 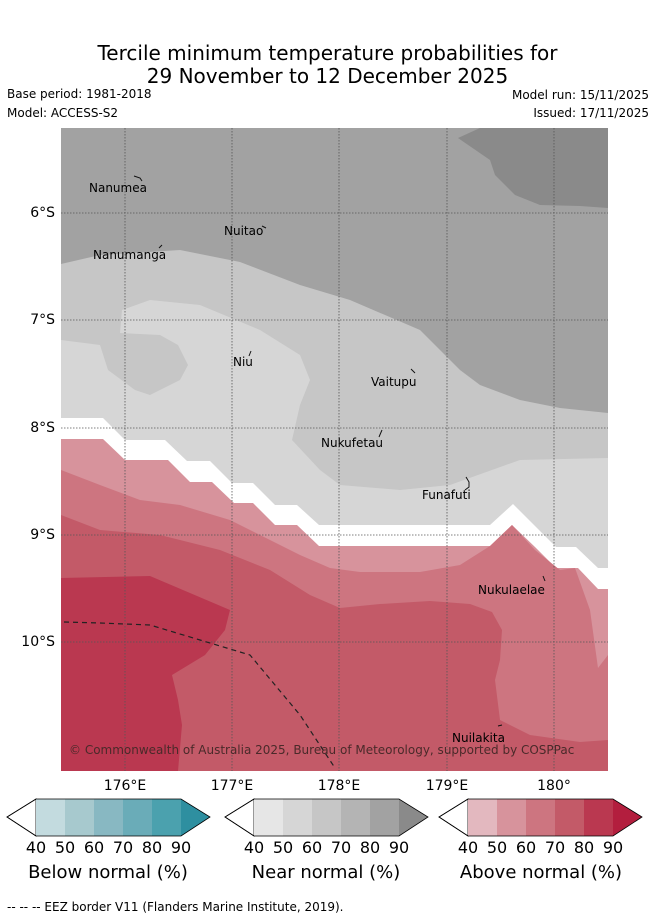 What do you see at coordinates (541, 872) in the screenshot?
I see `colorbar-title-above: Above normal (%)` at bounding box center [541, 872].